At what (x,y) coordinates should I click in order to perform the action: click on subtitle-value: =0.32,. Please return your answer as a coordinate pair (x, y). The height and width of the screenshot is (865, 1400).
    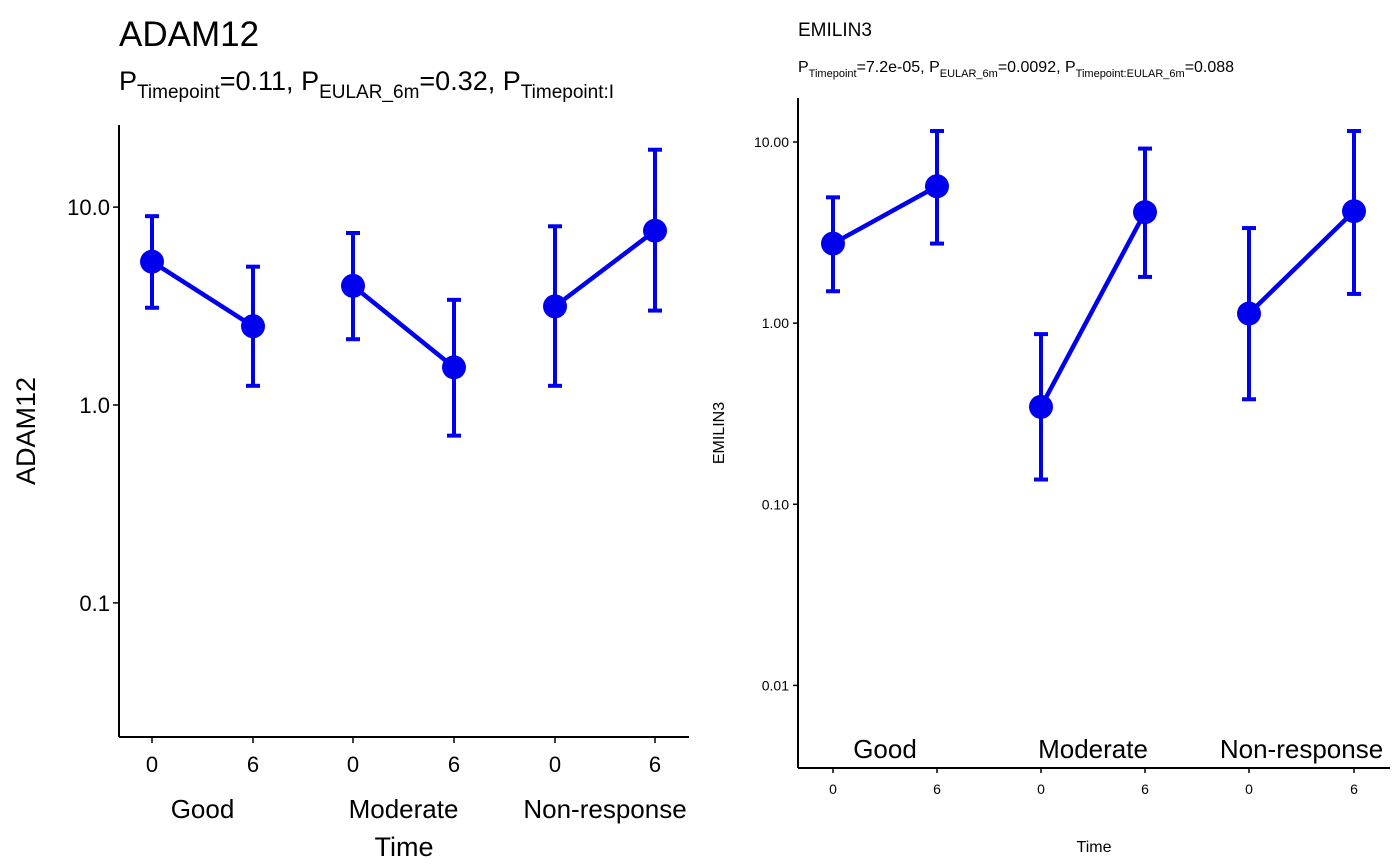
    Looking at the image, I should click on (460, 81).